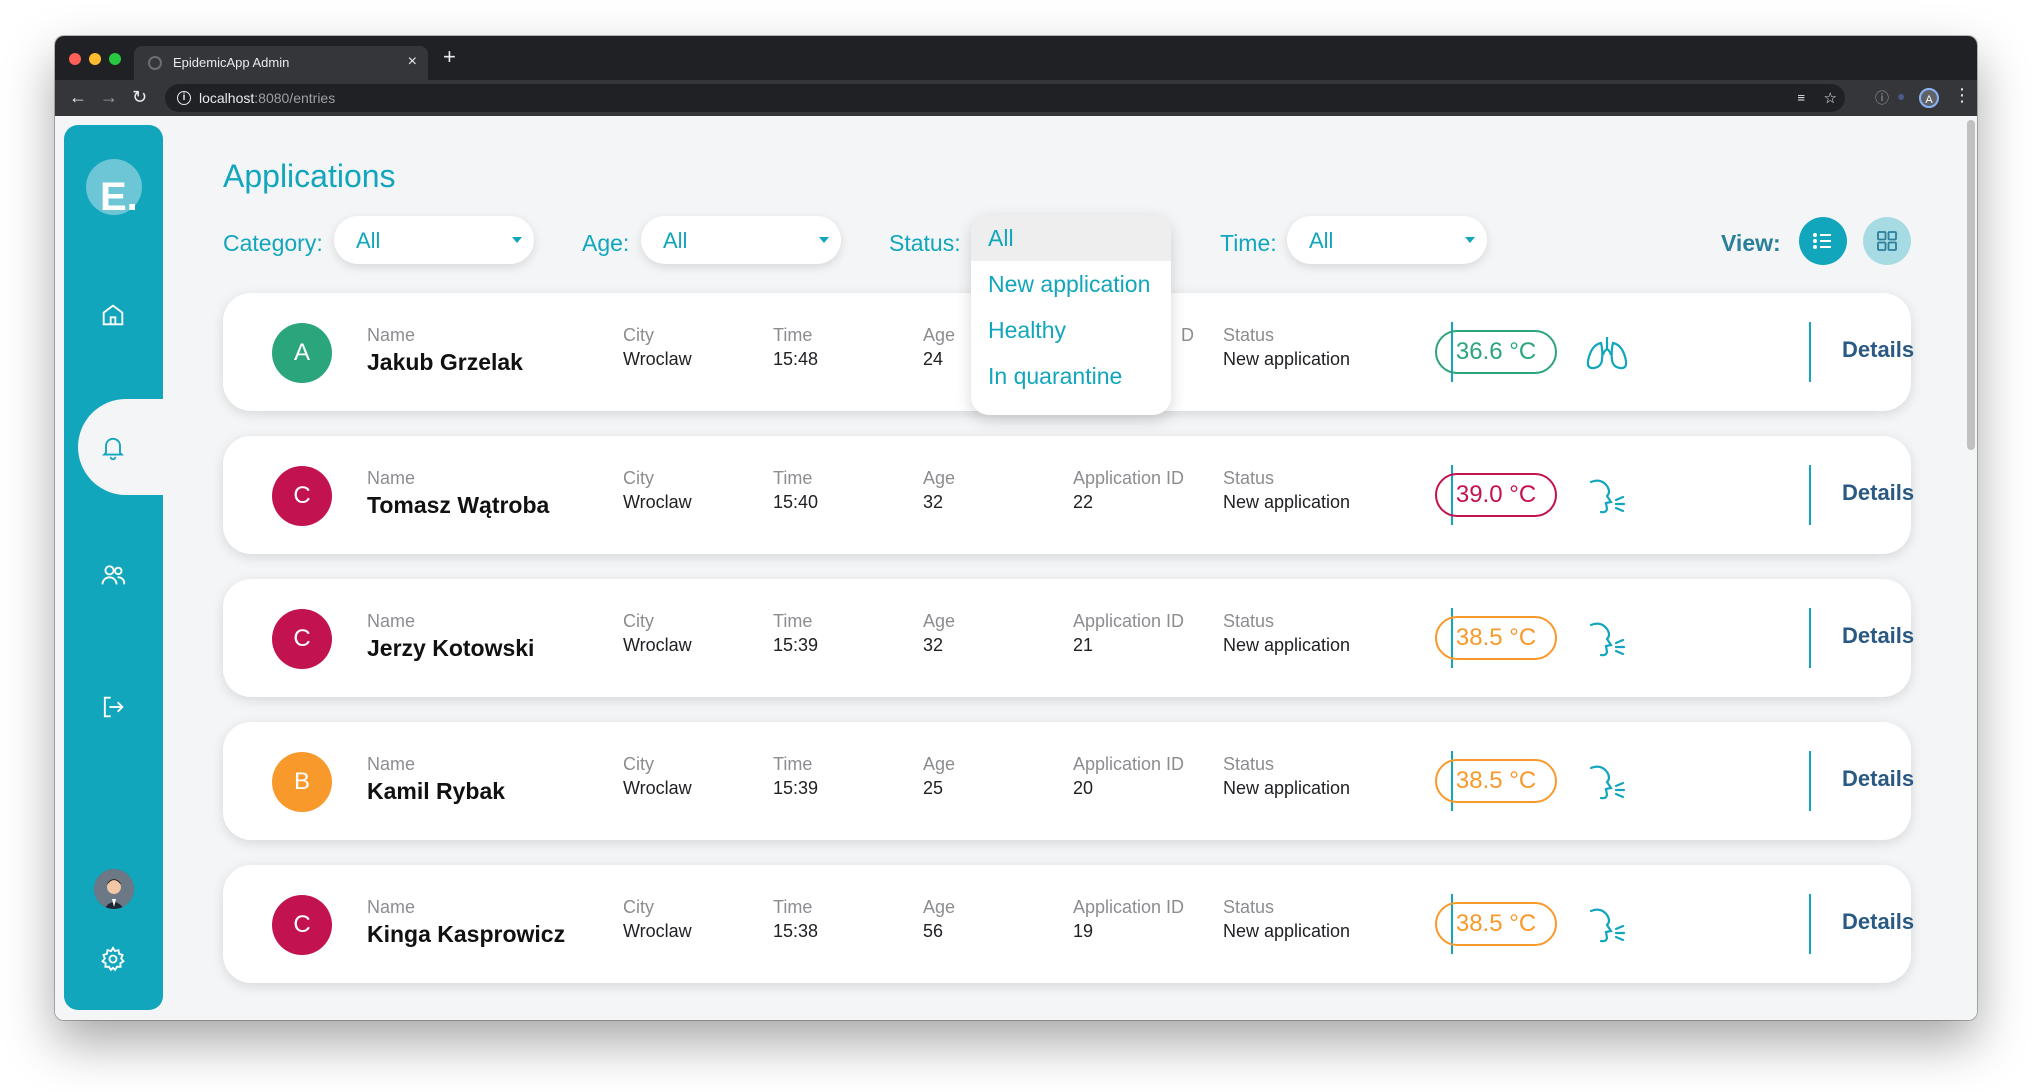 The height and width of the screenshot is (1092, 2032). I want to click on status-option-in-quarantine: In quarantine, so click(1055, 376).